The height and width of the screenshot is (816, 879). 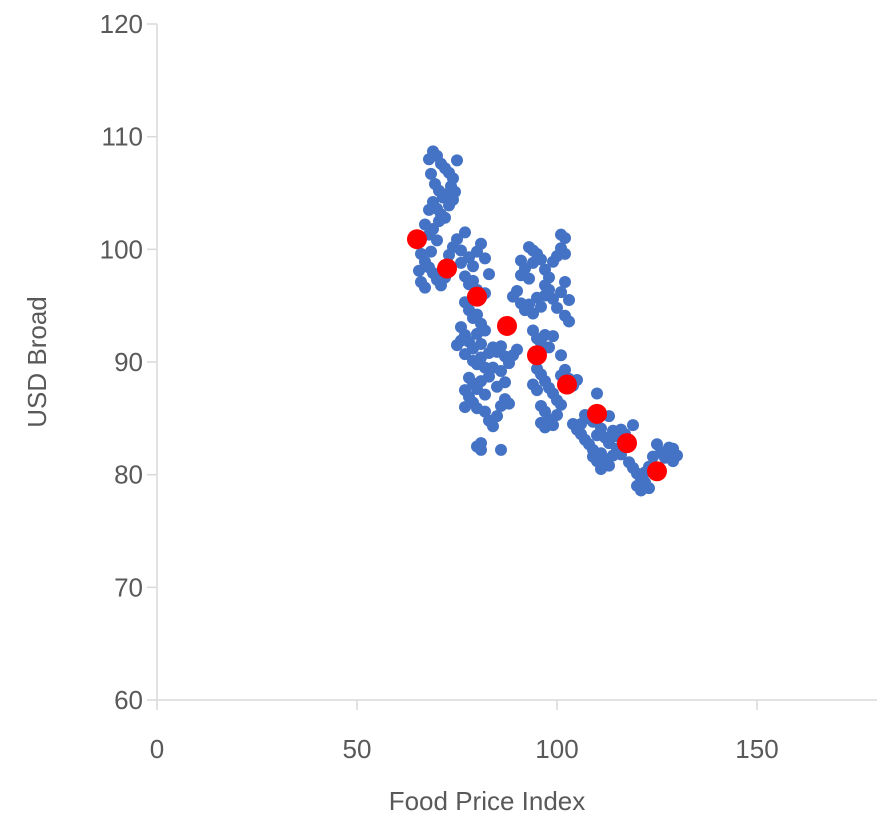 What do you see at coordinates (128, 587) in the screenshot?
I see `y-tick-label: 70` at bounding box center [128, 587].